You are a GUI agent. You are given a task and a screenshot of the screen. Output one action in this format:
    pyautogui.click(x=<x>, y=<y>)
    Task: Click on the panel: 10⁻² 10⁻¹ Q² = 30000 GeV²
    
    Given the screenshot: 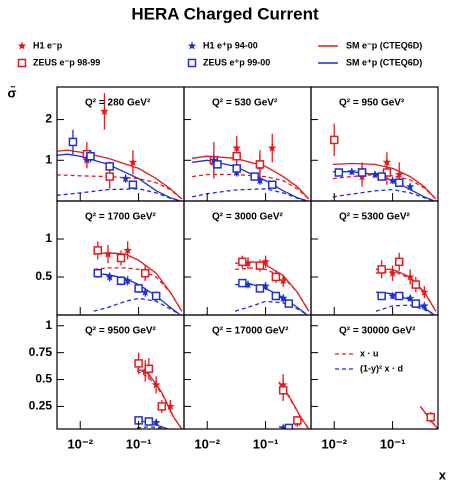 What is the action you would take?
    pyautogui.click(x=374, y=382)
    